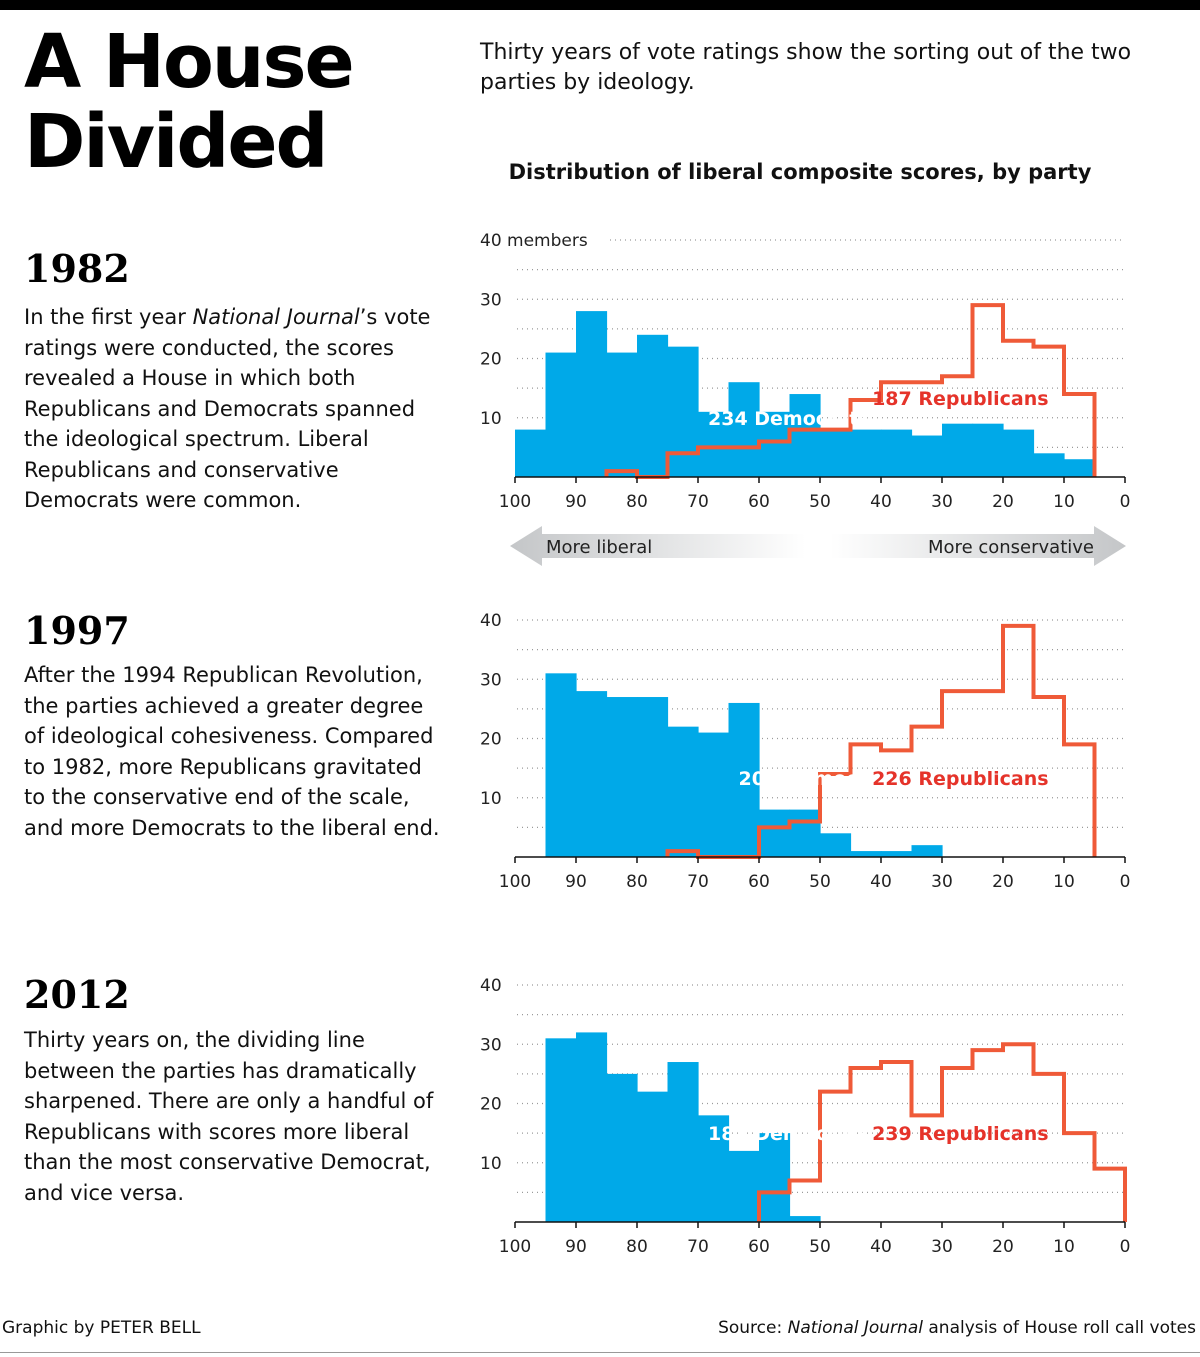 The width and height of the screenshot is (1200, 1357). I want to click on source-pre: Source:, so click(753, 1328).